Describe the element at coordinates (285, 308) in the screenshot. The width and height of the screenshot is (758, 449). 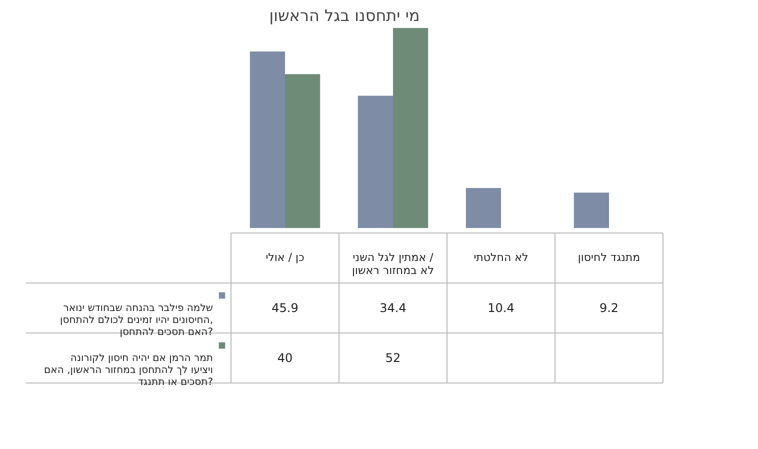
I see `data-label: 45.9` at that location.